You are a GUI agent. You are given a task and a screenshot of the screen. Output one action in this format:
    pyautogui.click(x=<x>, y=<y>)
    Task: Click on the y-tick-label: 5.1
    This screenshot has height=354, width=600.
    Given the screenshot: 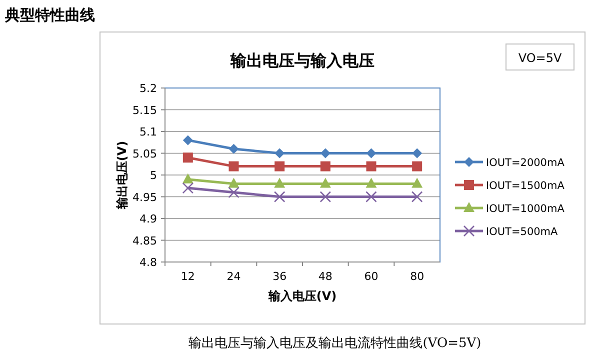 What is the action you would take?
    pyautogui.click(x=148, y=132)
    